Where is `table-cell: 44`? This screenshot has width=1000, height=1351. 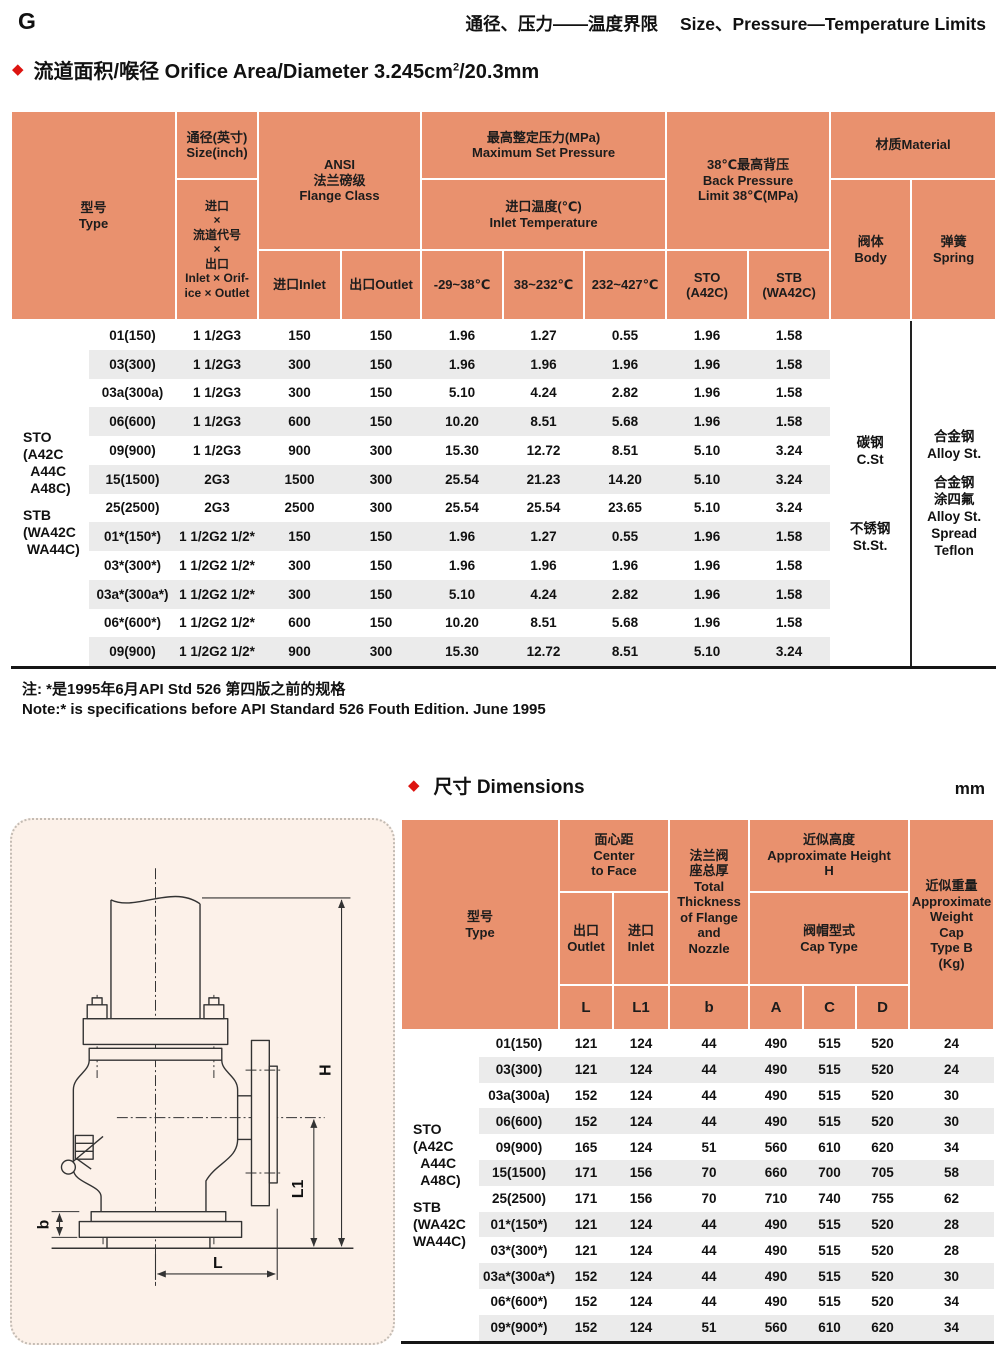
table-cell: 44 is located at coordinates (709, 1069).